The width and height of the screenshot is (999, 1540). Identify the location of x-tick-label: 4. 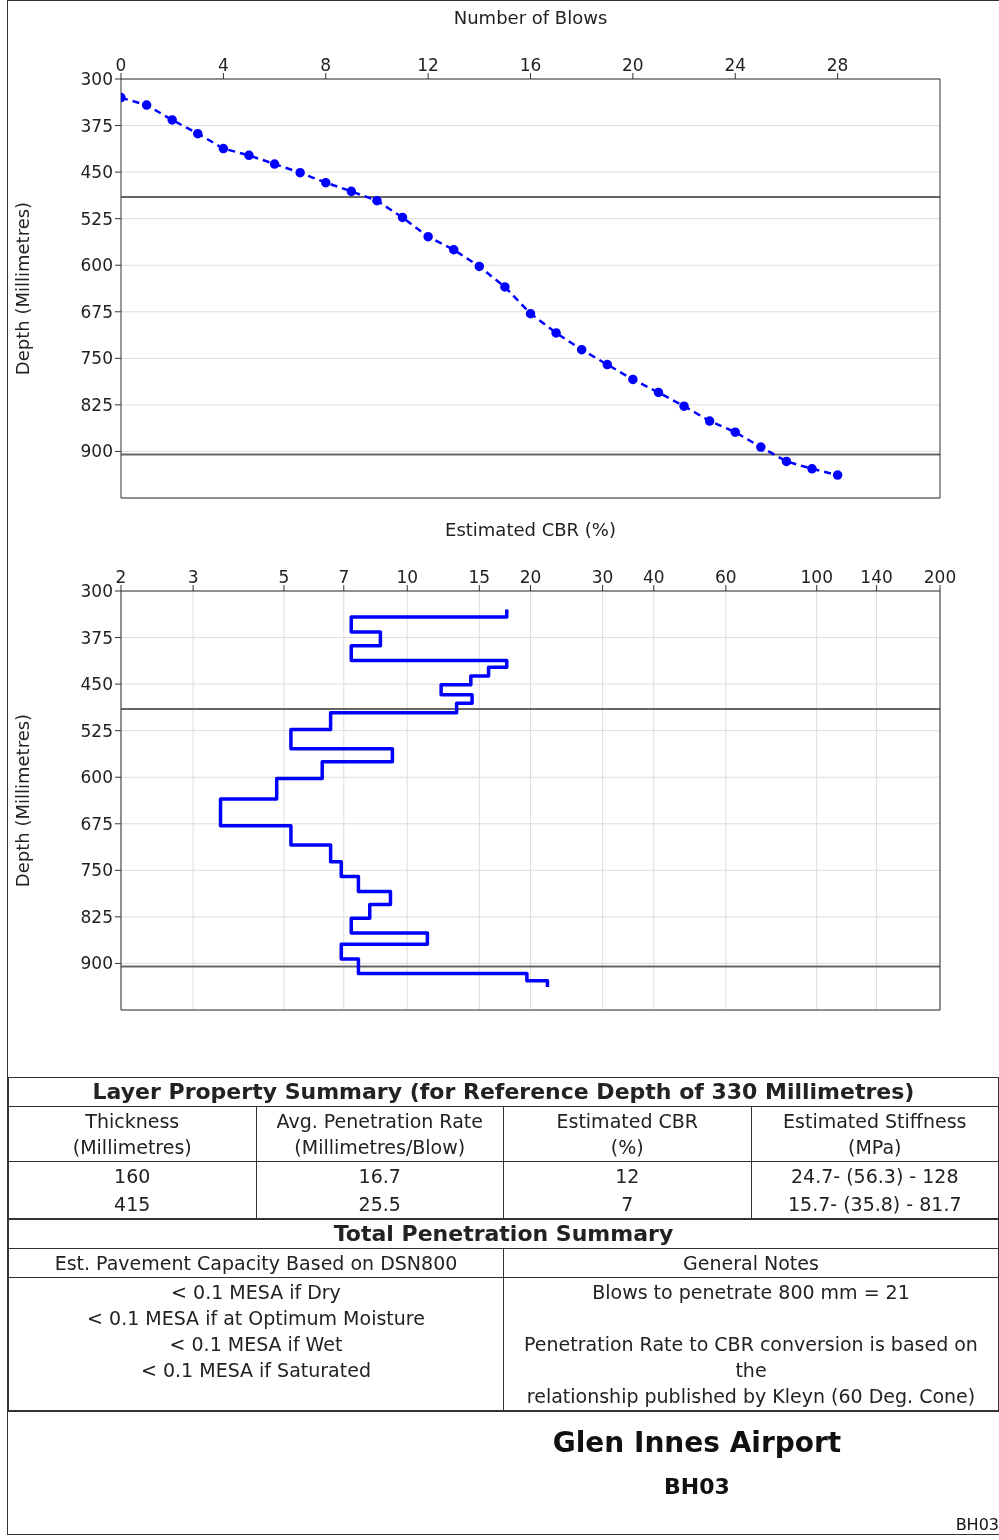
(223, 65).